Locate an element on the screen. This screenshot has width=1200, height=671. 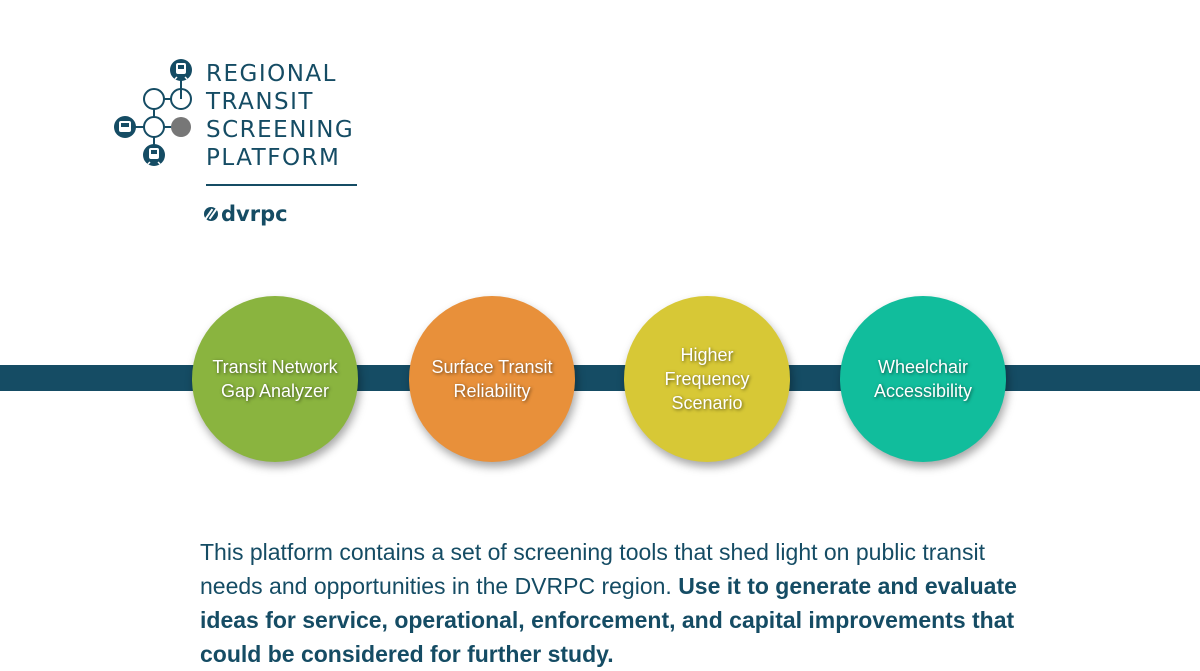
tool-label: Surface Transit Reliability is located at coordinates (492, 379).